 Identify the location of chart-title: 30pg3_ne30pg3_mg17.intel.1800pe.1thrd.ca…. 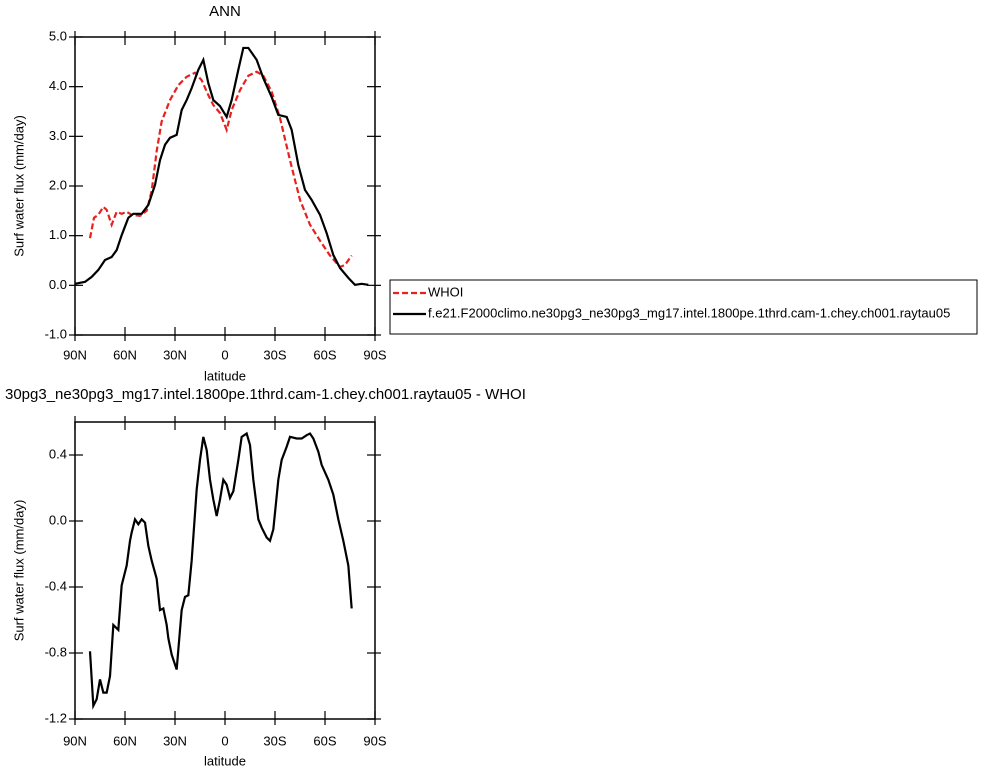
(265, 394).